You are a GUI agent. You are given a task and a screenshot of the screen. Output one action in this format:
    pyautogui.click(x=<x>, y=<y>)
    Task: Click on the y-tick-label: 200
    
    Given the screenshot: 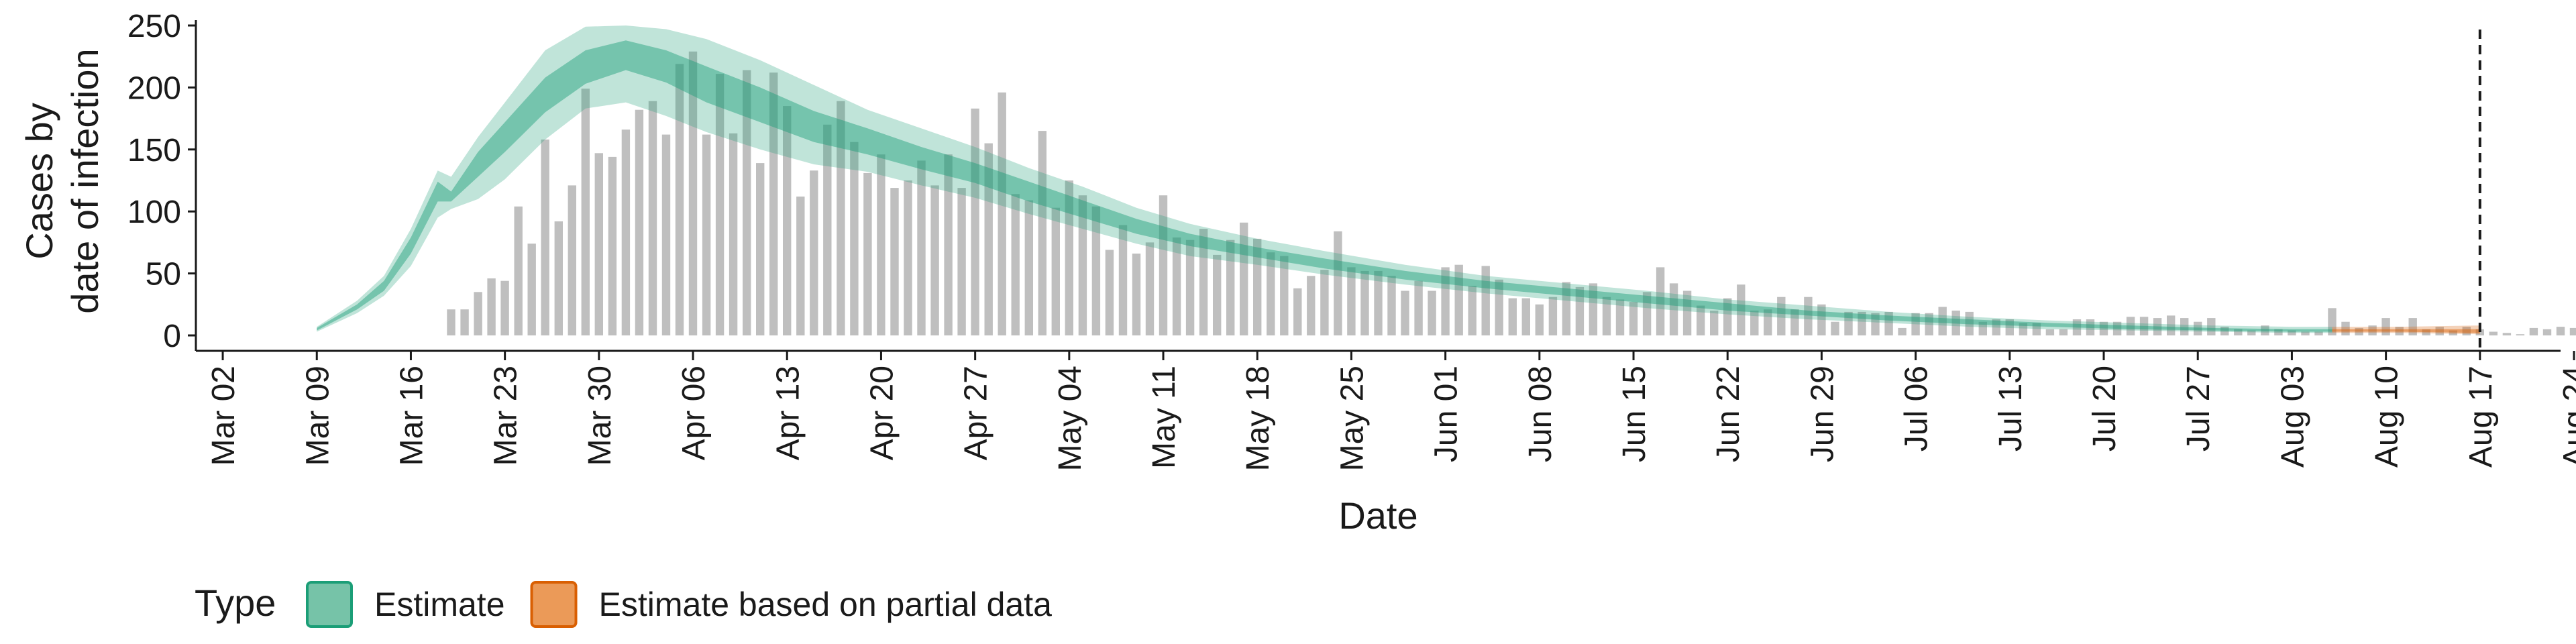 What is the action you would take?
    pyautogui.click(x=154, y=88)
    